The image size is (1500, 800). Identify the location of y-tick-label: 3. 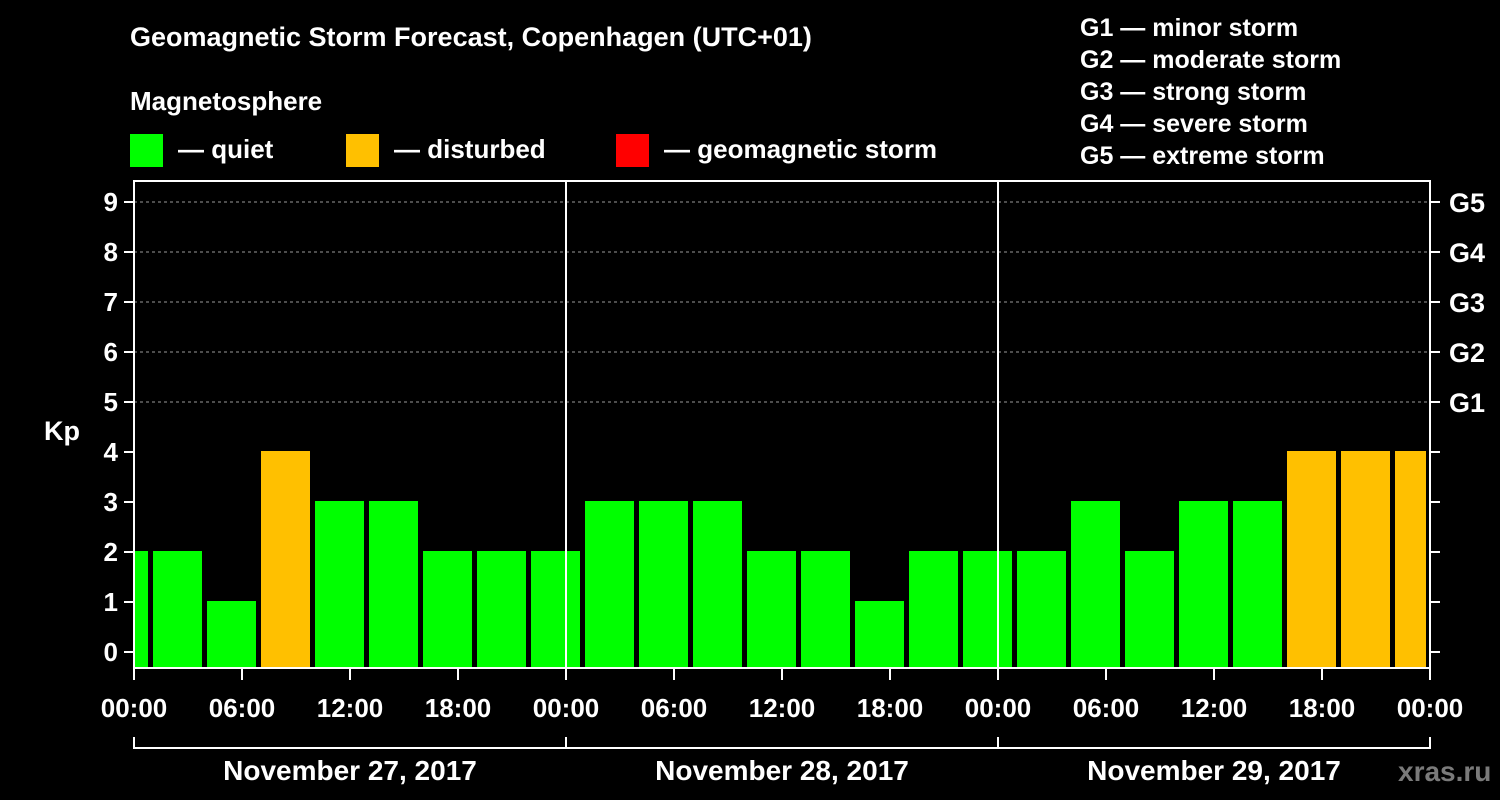
(111, 502).